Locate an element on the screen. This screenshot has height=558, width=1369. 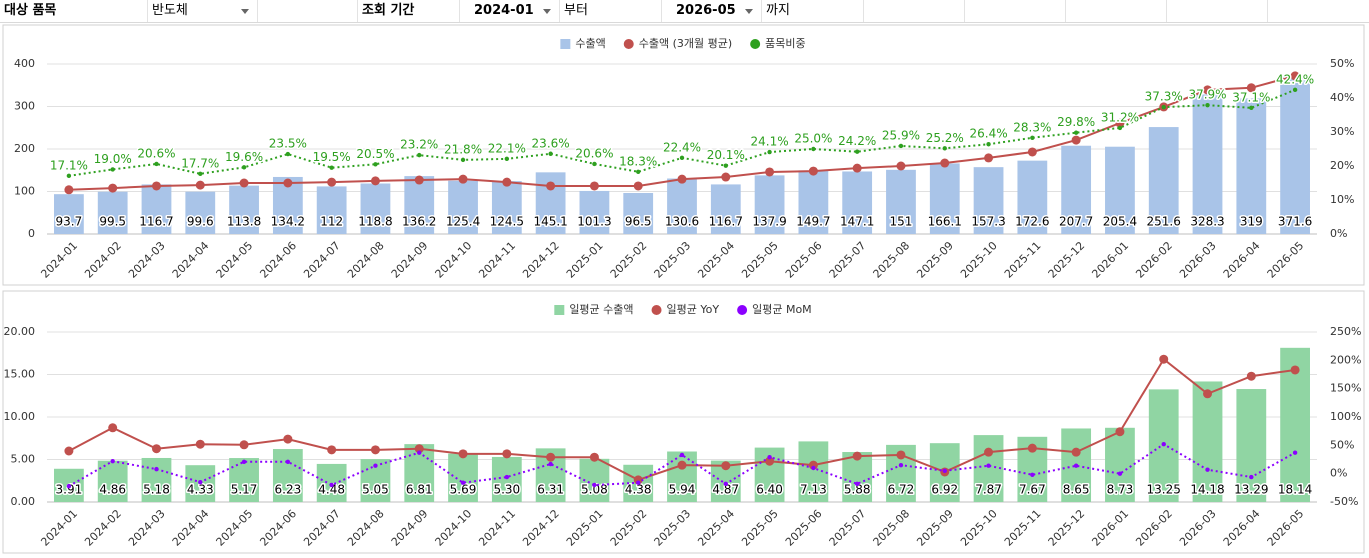
data-label: 151 is located at coordinates (901, 222).